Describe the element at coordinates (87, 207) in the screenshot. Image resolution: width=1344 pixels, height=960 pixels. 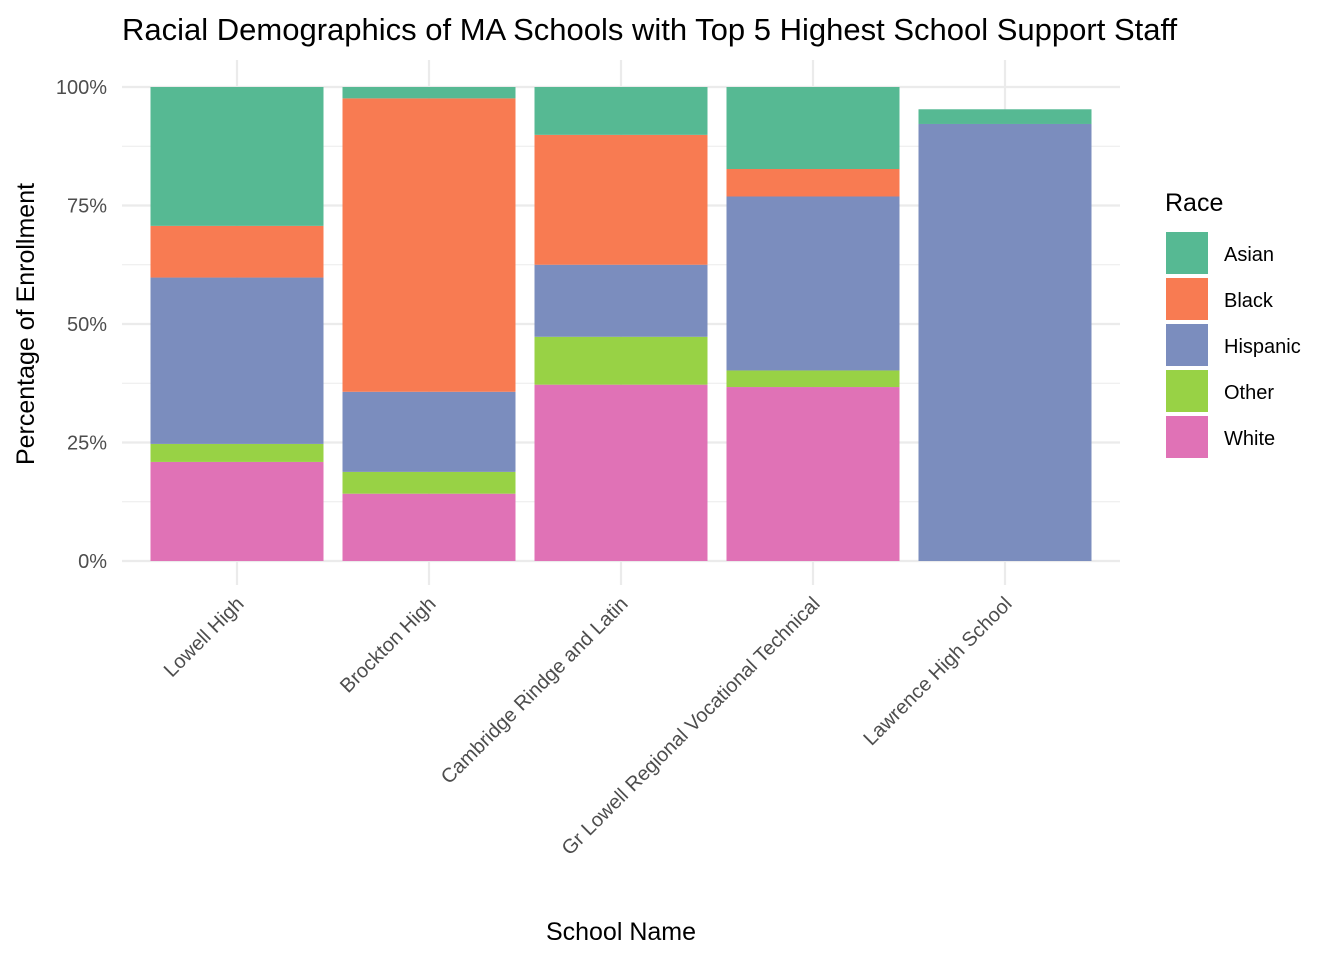
I see `y-tick-label: 75%` at that location.